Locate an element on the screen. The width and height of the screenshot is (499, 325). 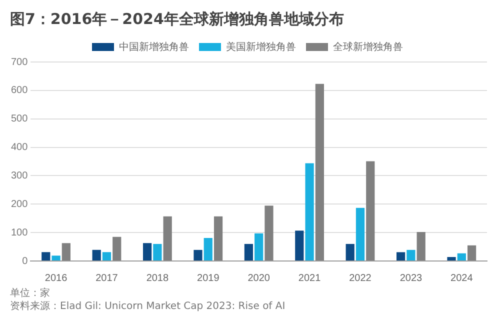
y-tick-label: 100 is located at coordinates (19, 232).